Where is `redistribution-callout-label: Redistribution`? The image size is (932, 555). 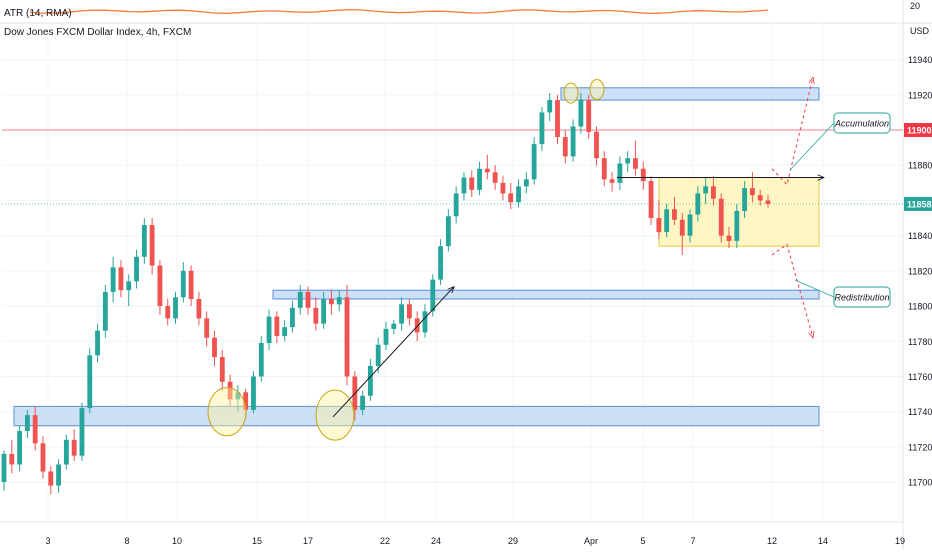 redistribution-callout-label: Redistribution is located at coordinates (861, 298).